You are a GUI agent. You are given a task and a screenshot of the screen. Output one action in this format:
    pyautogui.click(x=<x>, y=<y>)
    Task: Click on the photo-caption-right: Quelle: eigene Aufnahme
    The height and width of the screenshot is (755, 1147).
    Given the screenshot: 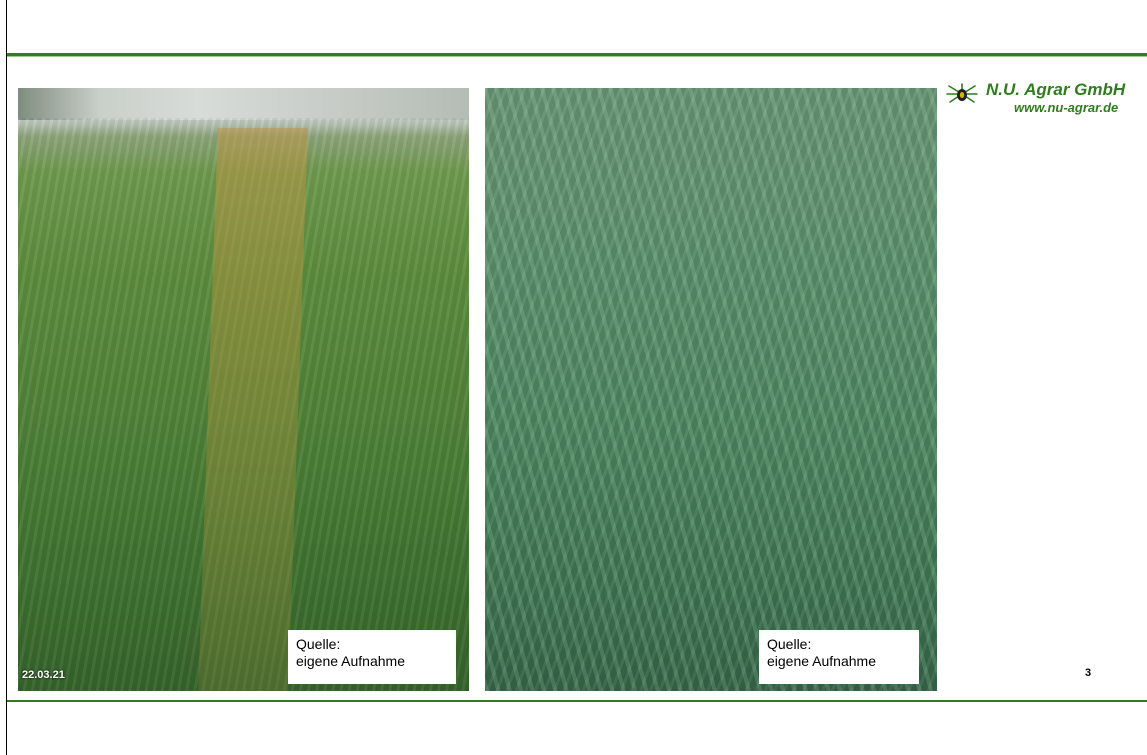 What is the action you would take?
    pyautogui.click(x=839, y=657)
    